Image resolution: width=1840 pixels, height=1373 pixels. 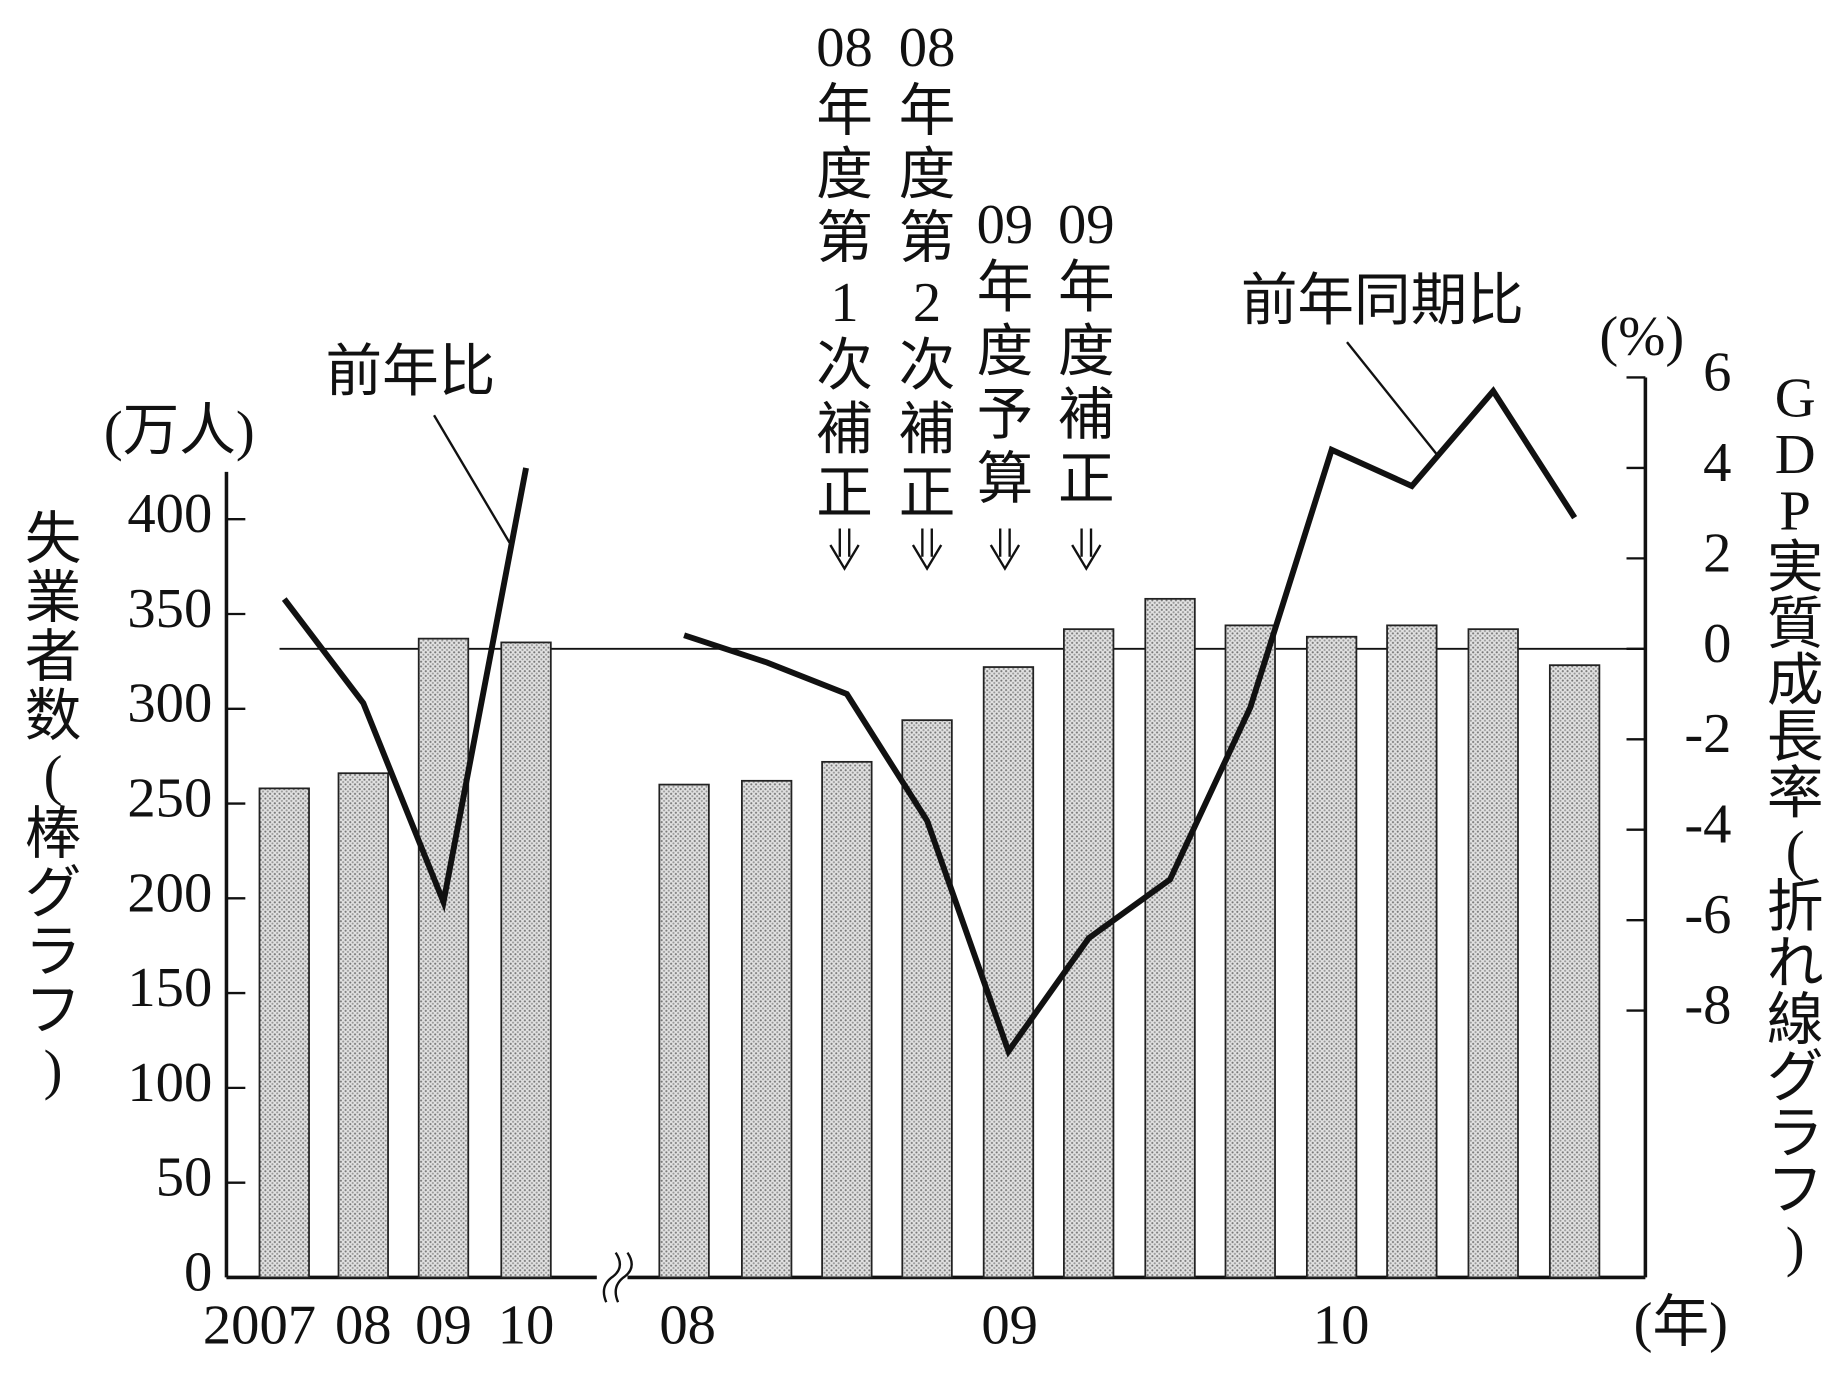 I want to click on x-tick-label: 2007, so click(x=259, y=1325).